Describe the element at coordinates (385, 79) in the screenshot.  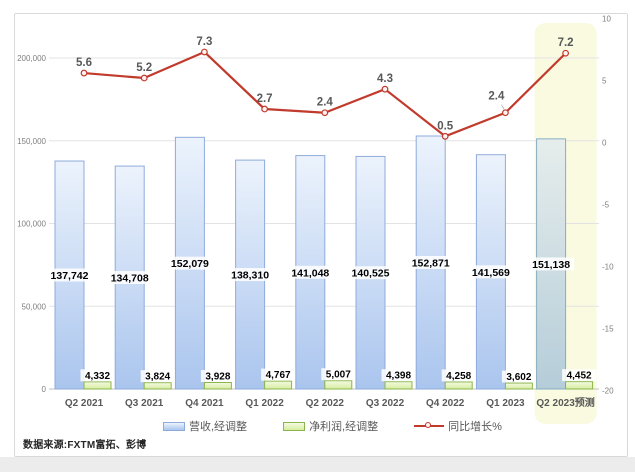
I see `growth-value-label: 4.3` at that location.